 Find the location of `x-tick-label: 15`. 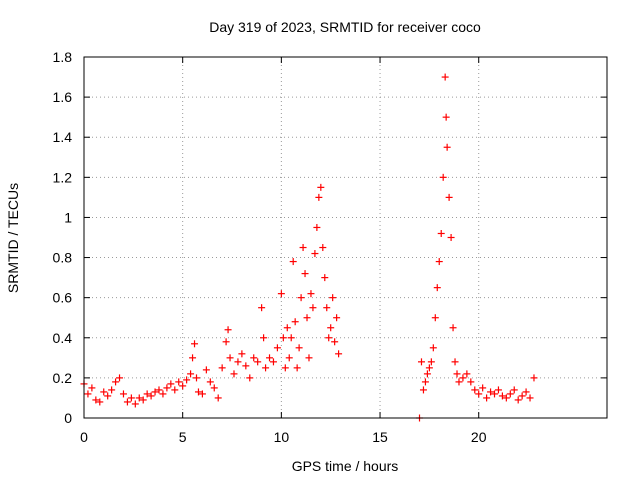

x-tick-label: 15 is located at coordinates (380, 437).